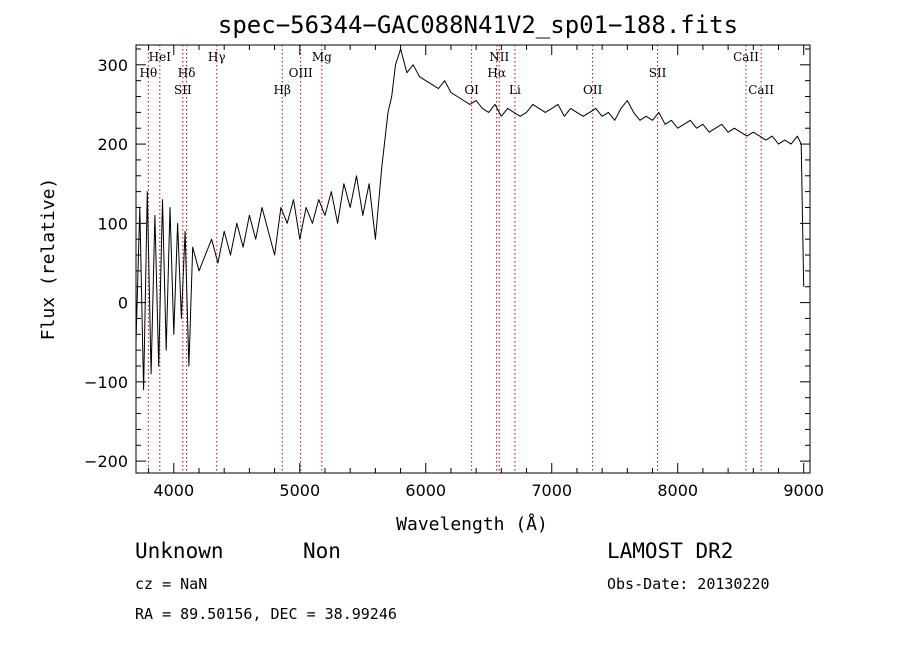 The width and height of the screenshot is (900, 649). Describe the element at coordinates (106, 382) in the screenshot. I see `y-tick-label: −100` at that location.